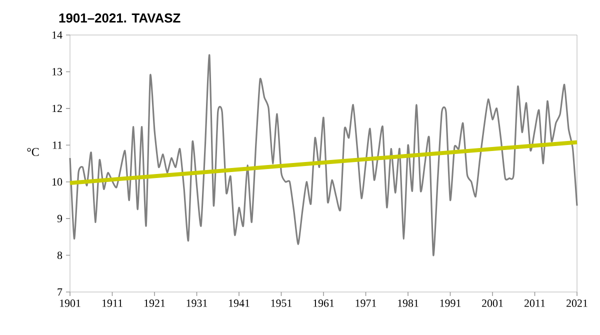 The image size is (600, 335). Describe the element at coordinates (450, 303) in the screenshot. I see `x-tick-label: 1991` at that location.